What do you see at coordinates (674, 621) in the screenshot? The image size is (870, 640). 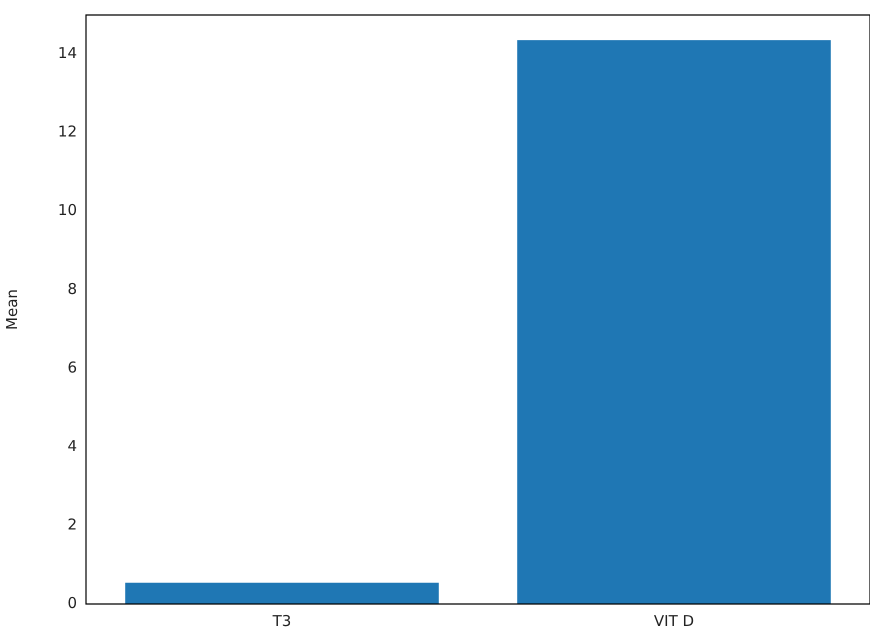 I see `x-tick-label: VIT D` at bounding box center [674, 621].